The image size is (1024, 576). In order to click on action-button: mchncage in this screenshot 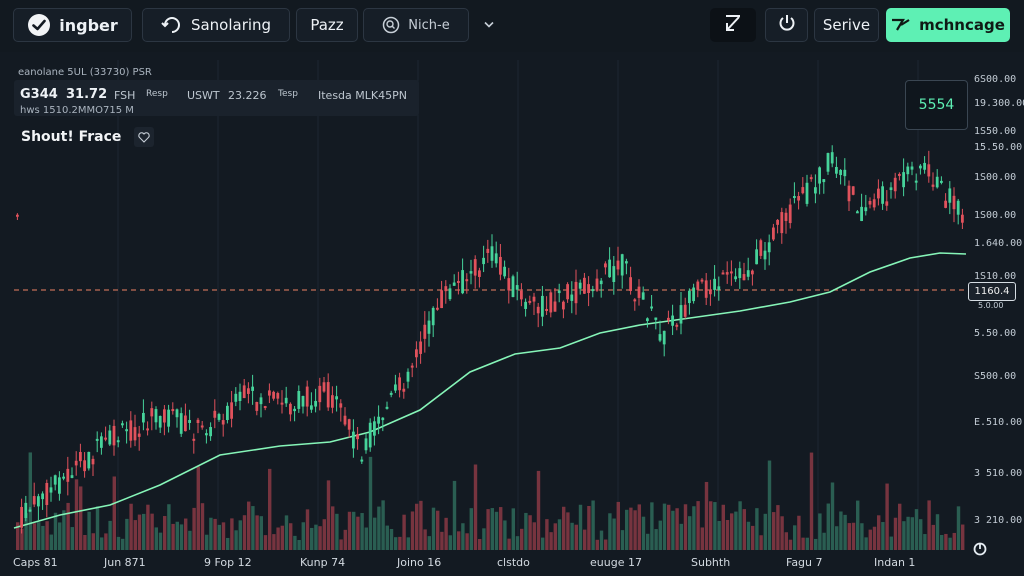, I will do `click(948, 25)`.